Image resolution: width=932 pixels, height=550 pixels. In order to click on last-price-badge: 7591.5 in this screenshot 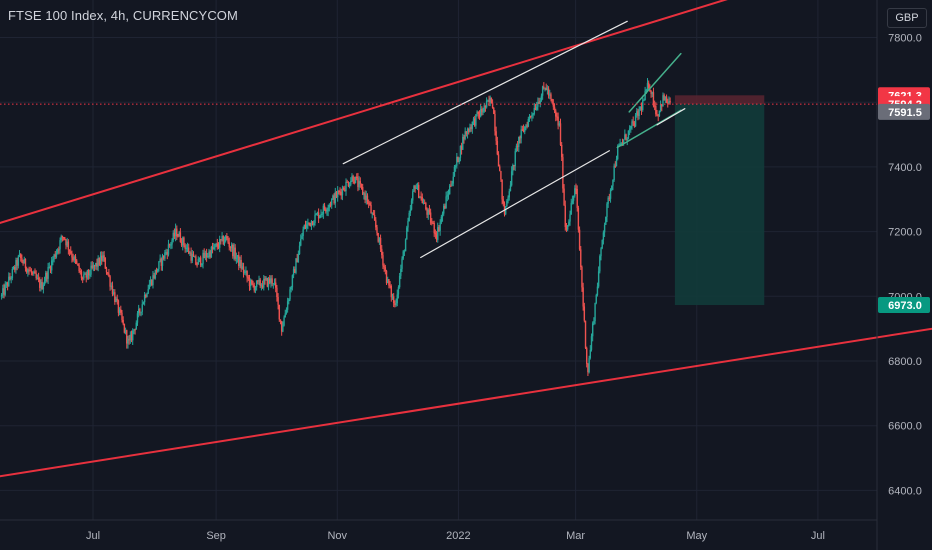, I will do `click(904, 111)`.